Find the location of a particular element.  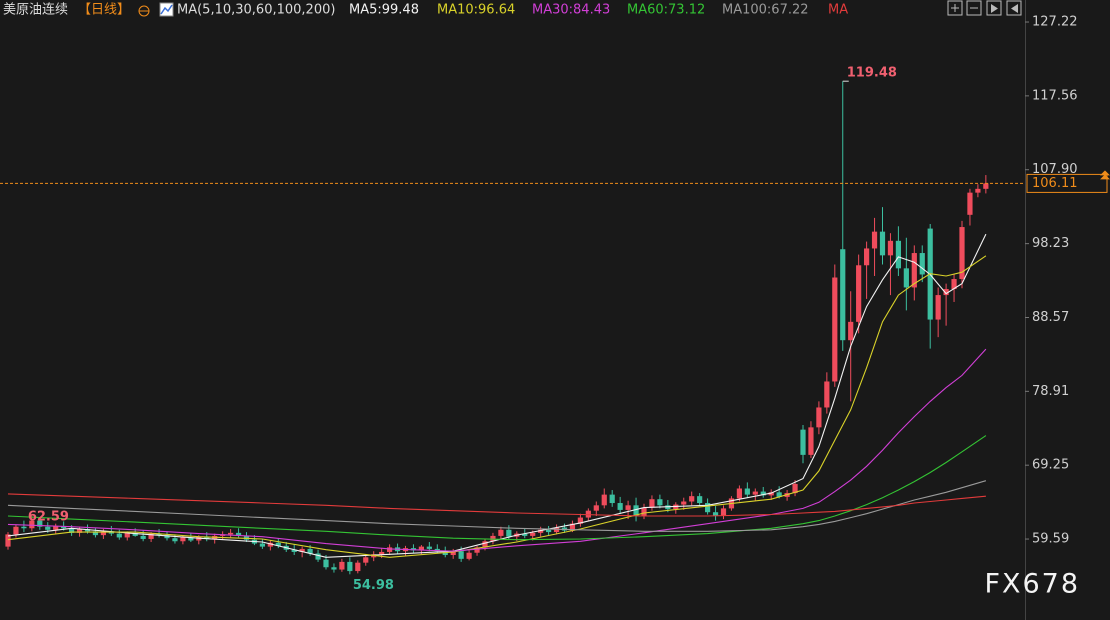

zoom-in-button is located at coordinates (955, 8).